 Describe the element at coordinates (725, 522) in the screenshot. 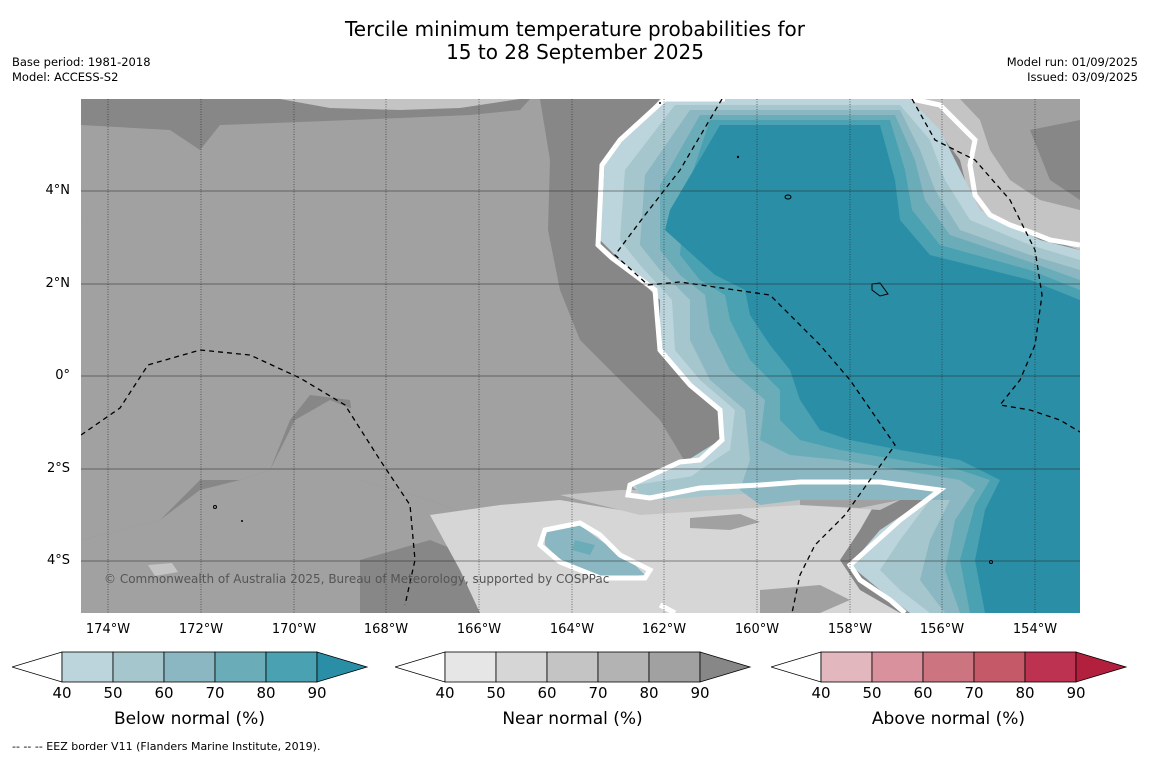

I see `near-normal-80-patch-b` at that location.